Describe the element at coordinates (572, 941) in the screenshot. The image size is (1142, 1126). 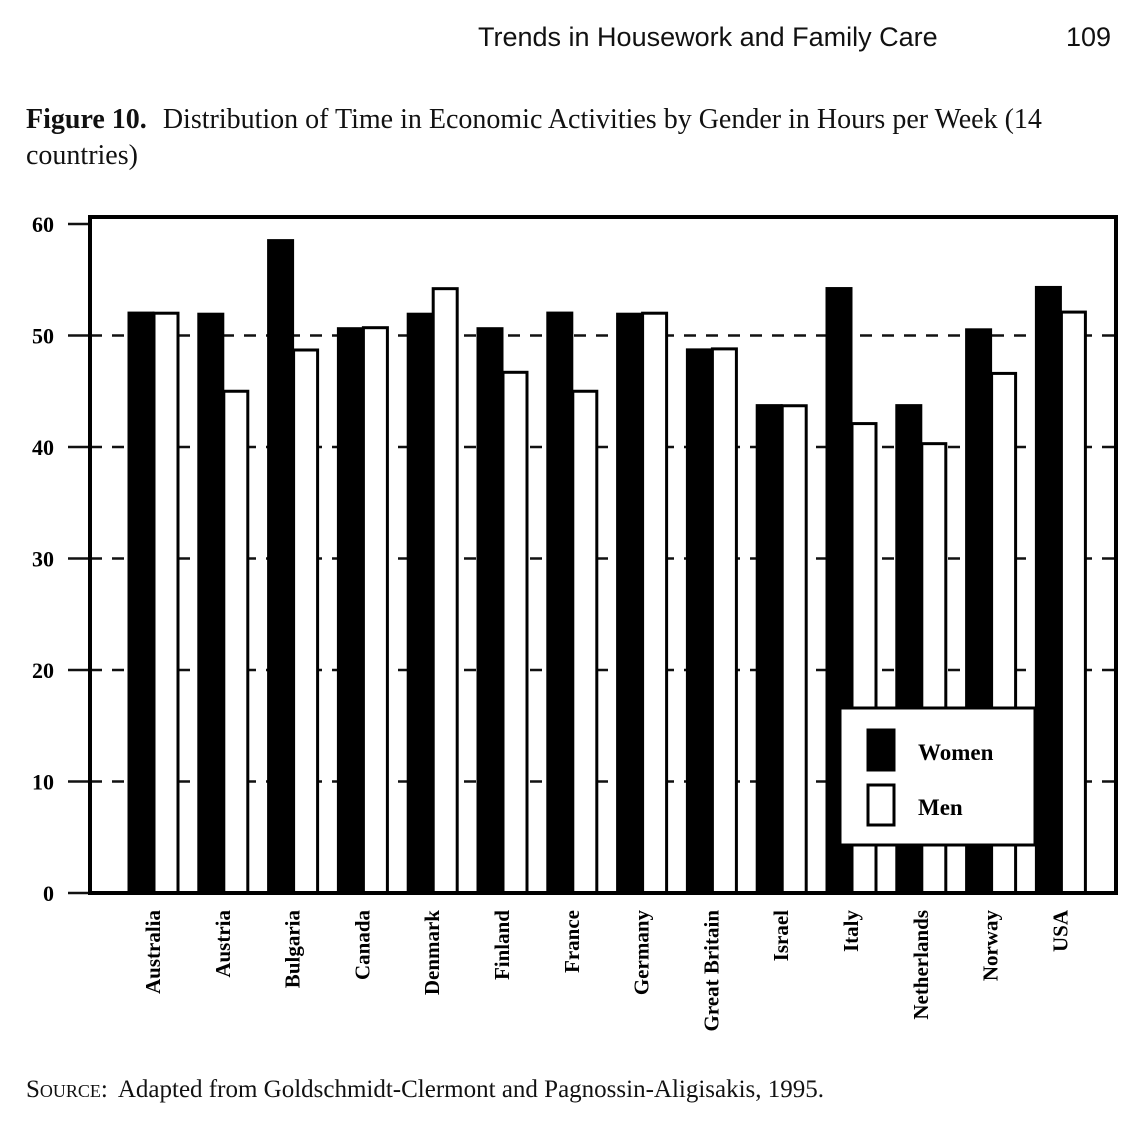
I see `x-category-label: France` at that location.